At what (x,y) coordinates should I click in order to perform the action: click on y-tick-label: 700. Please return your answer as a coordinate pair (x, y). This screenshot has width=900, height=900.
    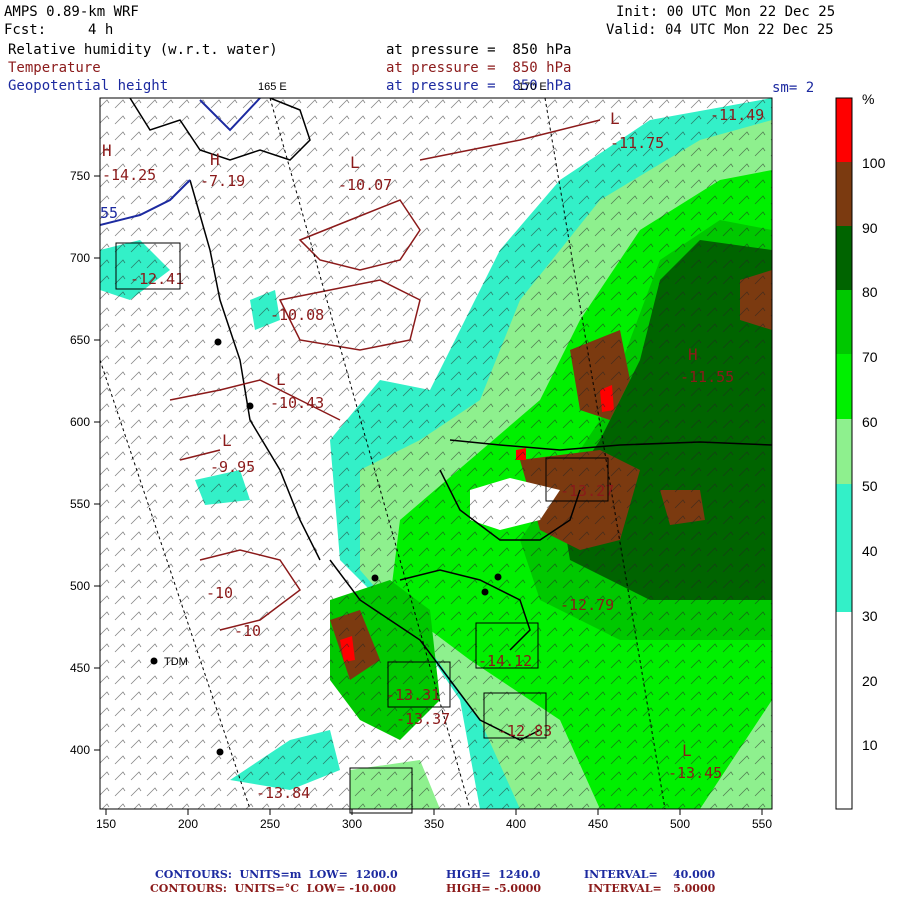
    Looking at the image, I should click on (80, 258).